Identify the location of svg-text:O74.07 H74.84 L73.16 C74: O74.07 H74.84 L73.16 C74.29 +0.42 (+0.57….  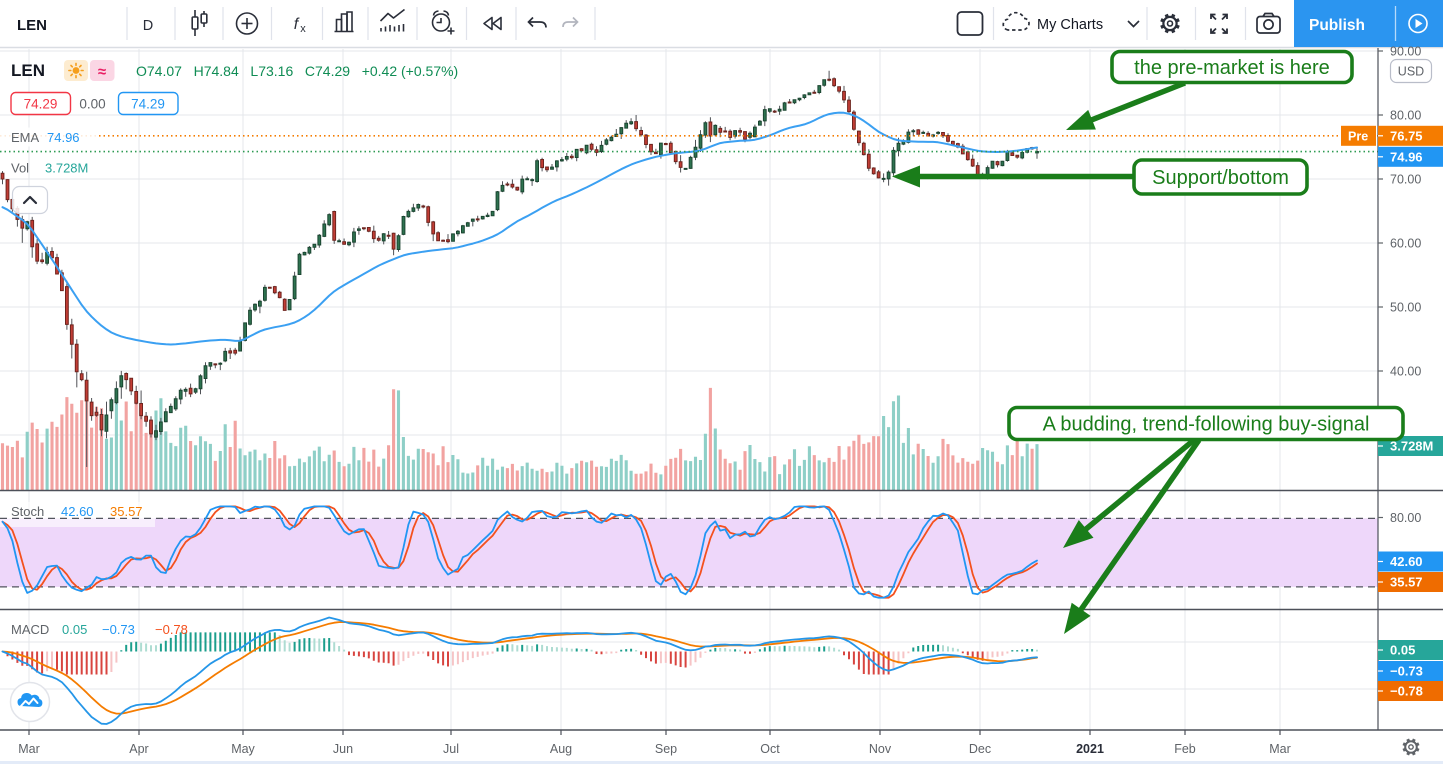
(297, 71).